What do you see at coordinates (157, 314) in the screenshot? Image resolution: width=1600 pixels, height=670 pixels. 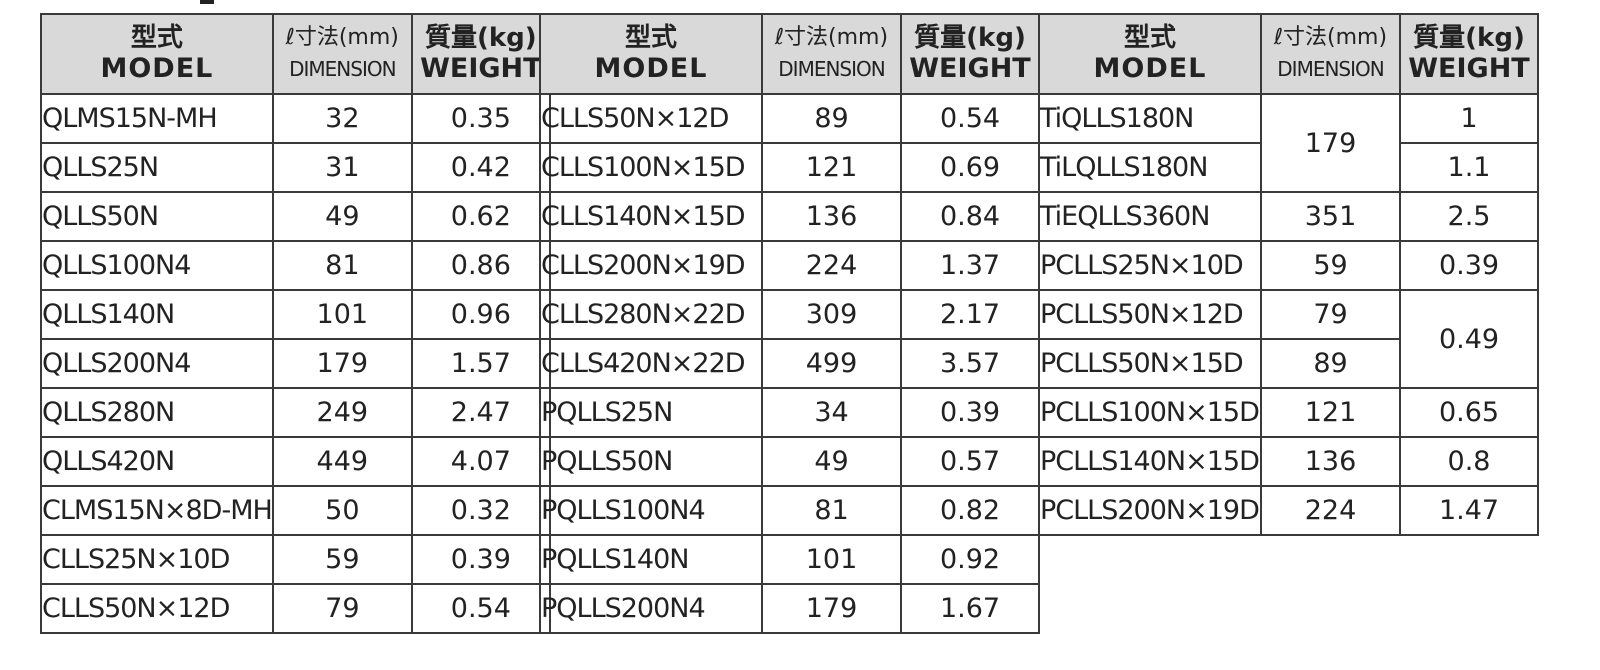 I see `model-cell: QLLS140N` at bounding box center [157, 314].